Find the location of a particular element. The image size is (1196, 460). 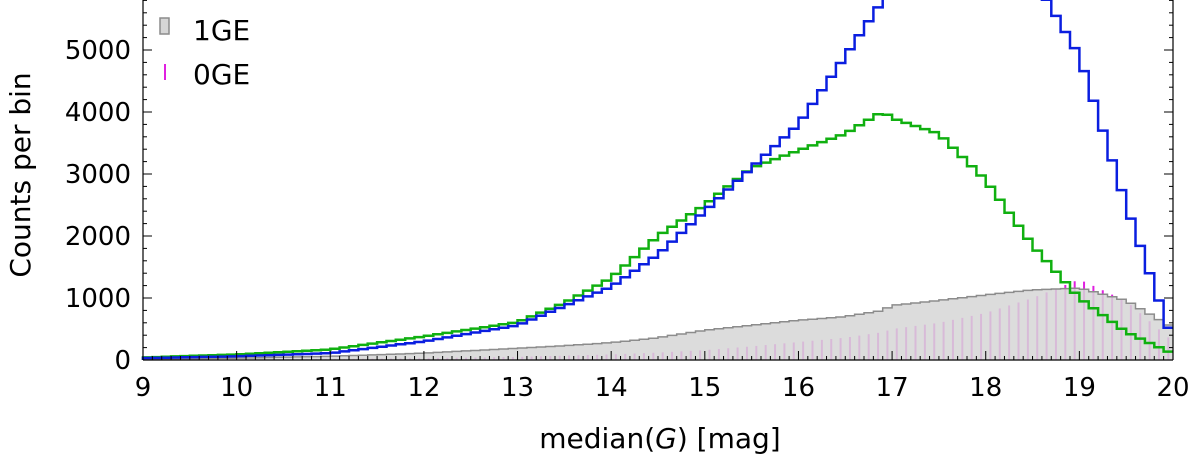

x-tick-label: 20 is located at coordinates (1172, 388).